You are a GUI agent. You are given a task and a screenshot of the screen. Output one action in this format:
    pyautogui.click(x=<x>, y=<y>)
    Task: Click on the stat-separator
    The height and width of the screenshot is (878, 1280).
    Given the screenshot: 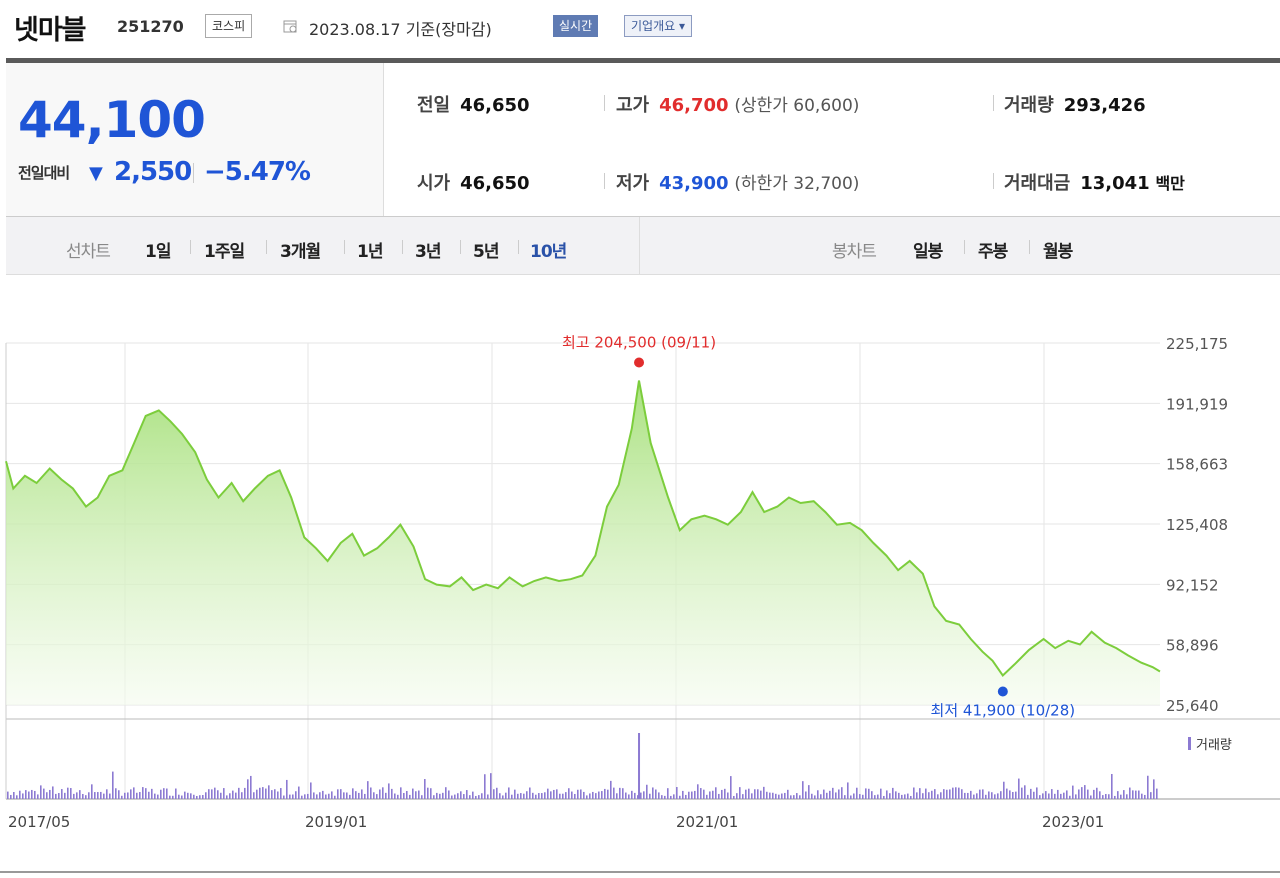 What is the action you would take?
    pyautogui.click(x=604, y=181)
    